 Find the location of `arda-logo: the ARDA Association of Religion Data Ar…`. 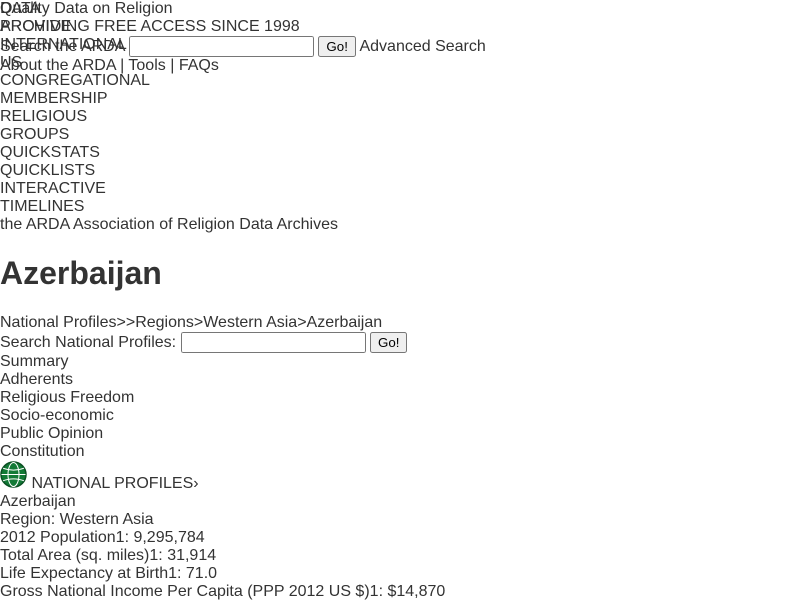

arda-logo: the ARDA Association of Religion Data Ar… is located at coordinates (400, 225).